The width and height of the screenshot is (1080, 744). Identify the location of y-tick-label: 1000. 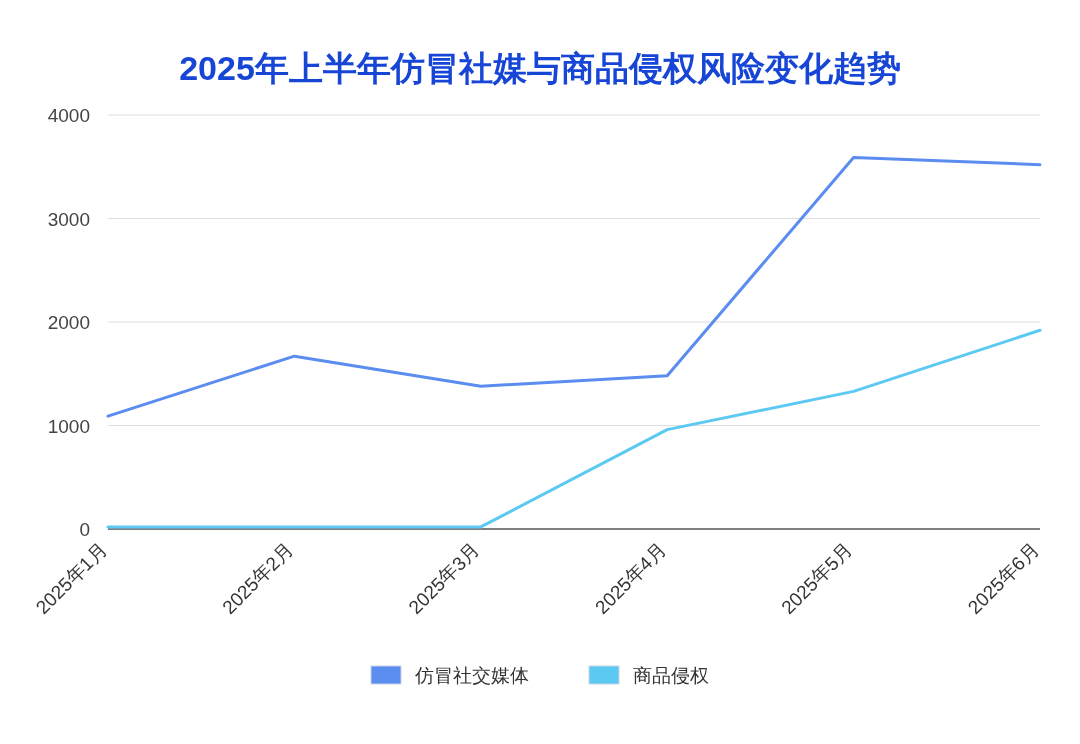
(68, 426).